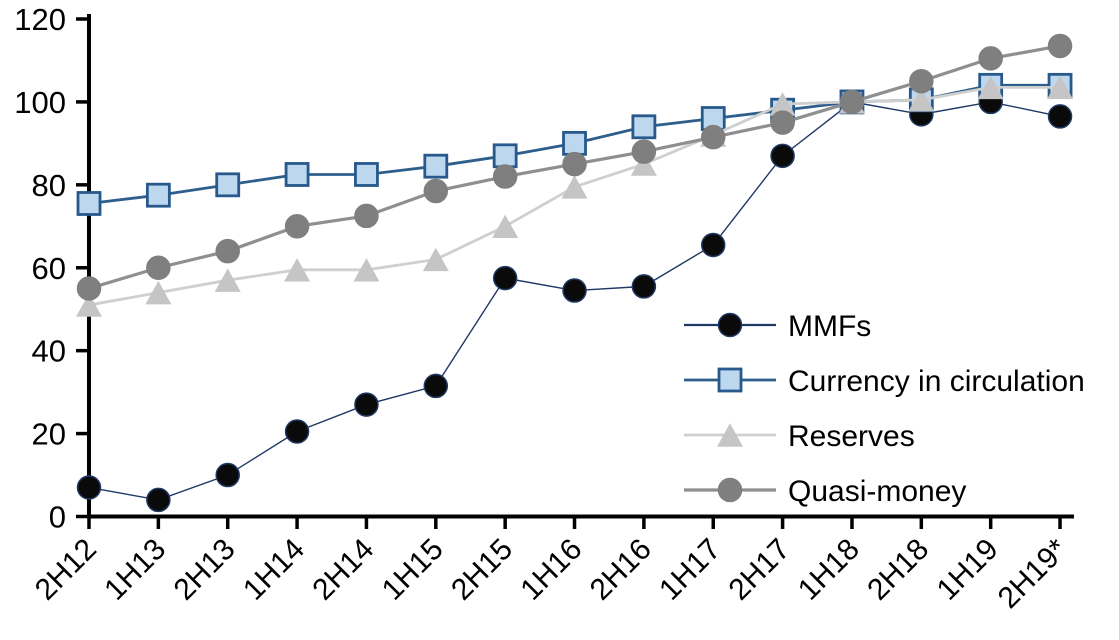  Describe the element at coordinates (829, 326) in the screenshot. I see `legend-label-mmfs: MMFs` at that location.